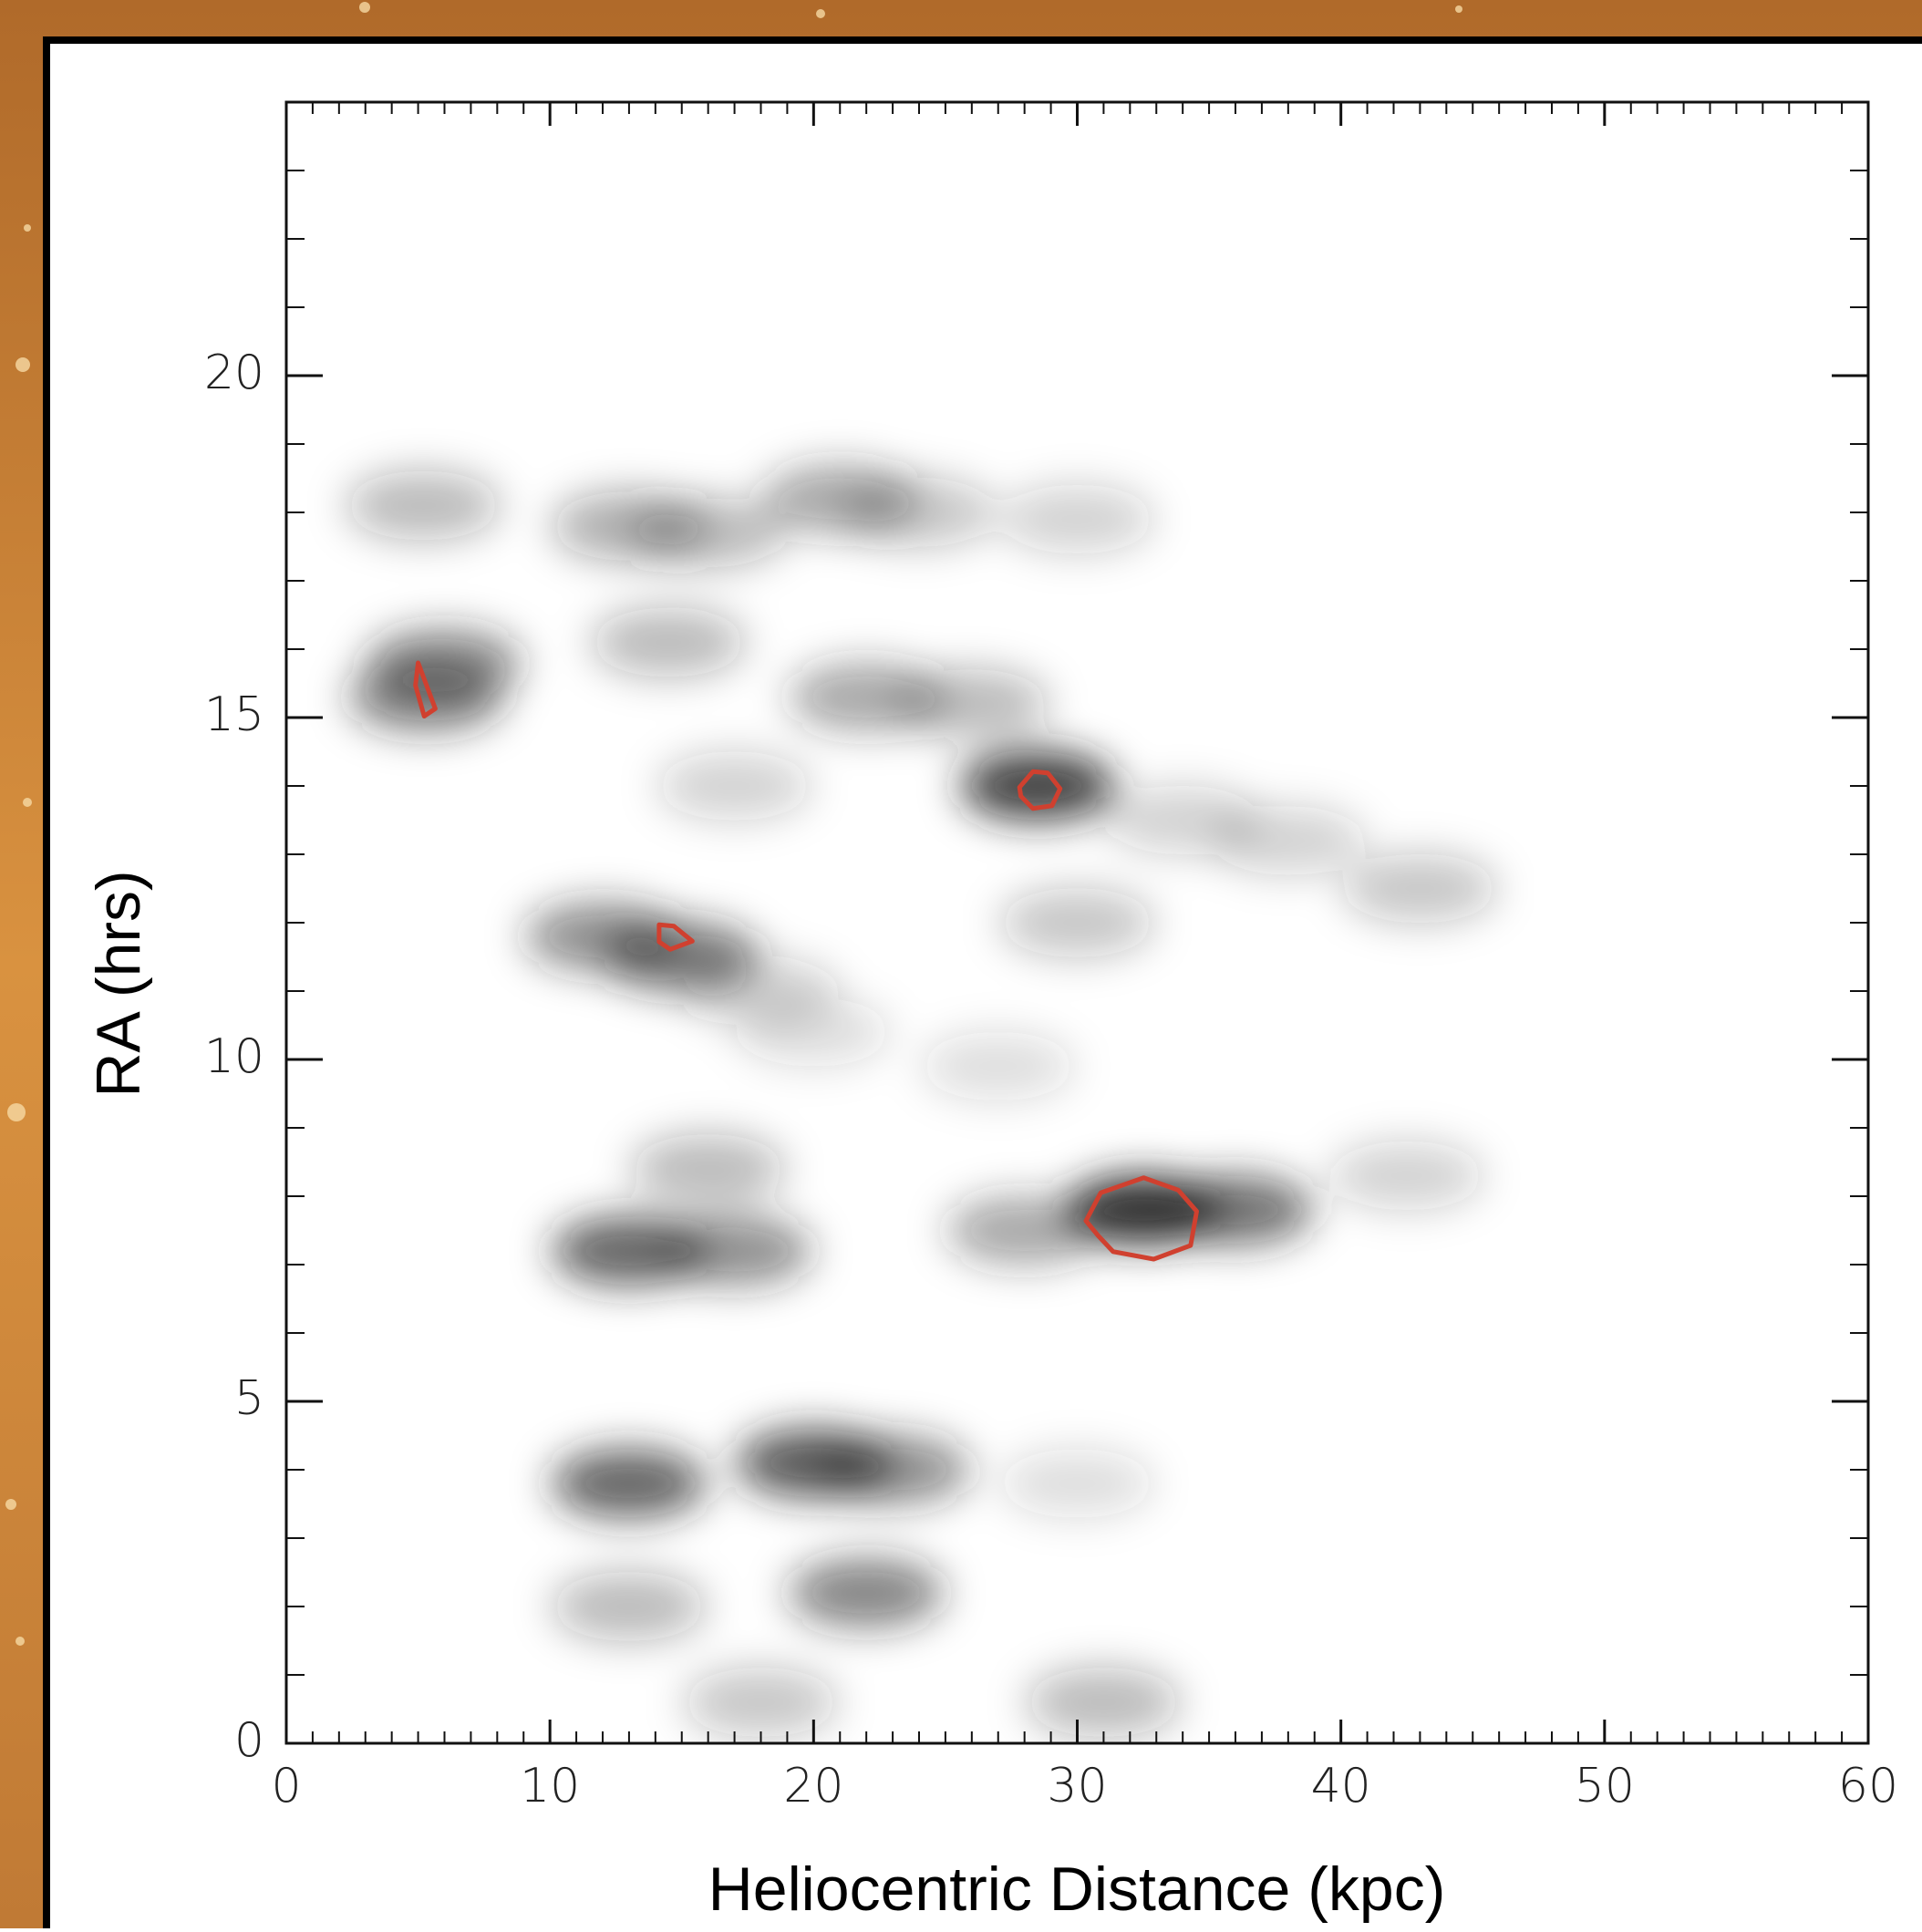  Describe the element at coordinates (234, 373) in the screenshot. I see `y-tick-label: 20` at that location.